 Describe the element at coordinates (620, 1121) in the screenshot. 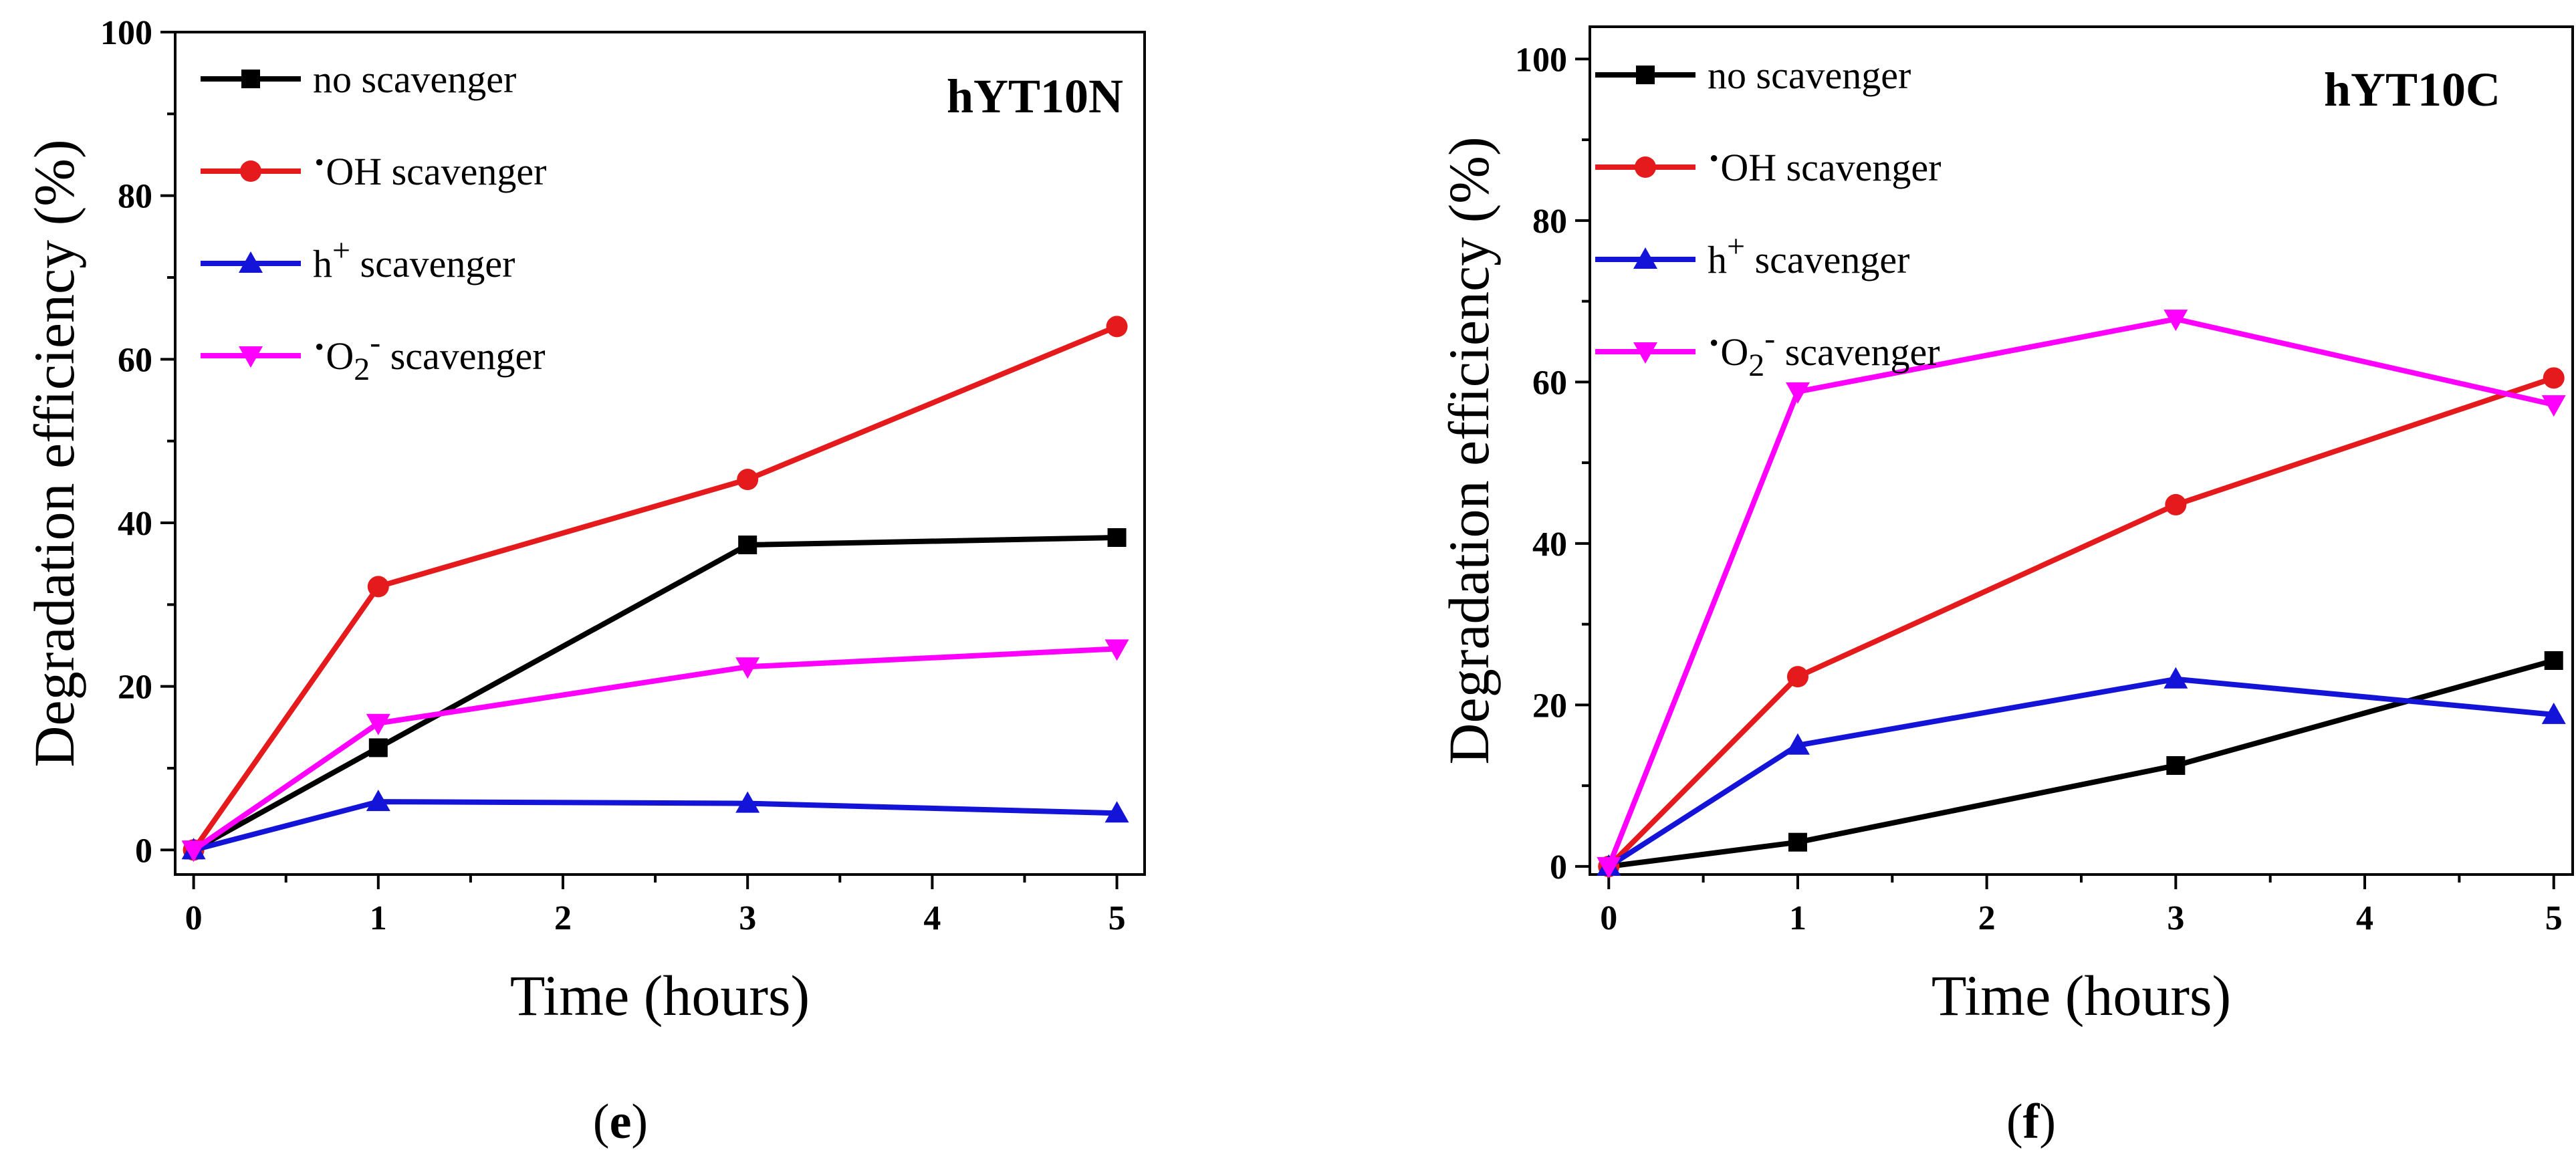

I see `panel-label: (e)` at that location.